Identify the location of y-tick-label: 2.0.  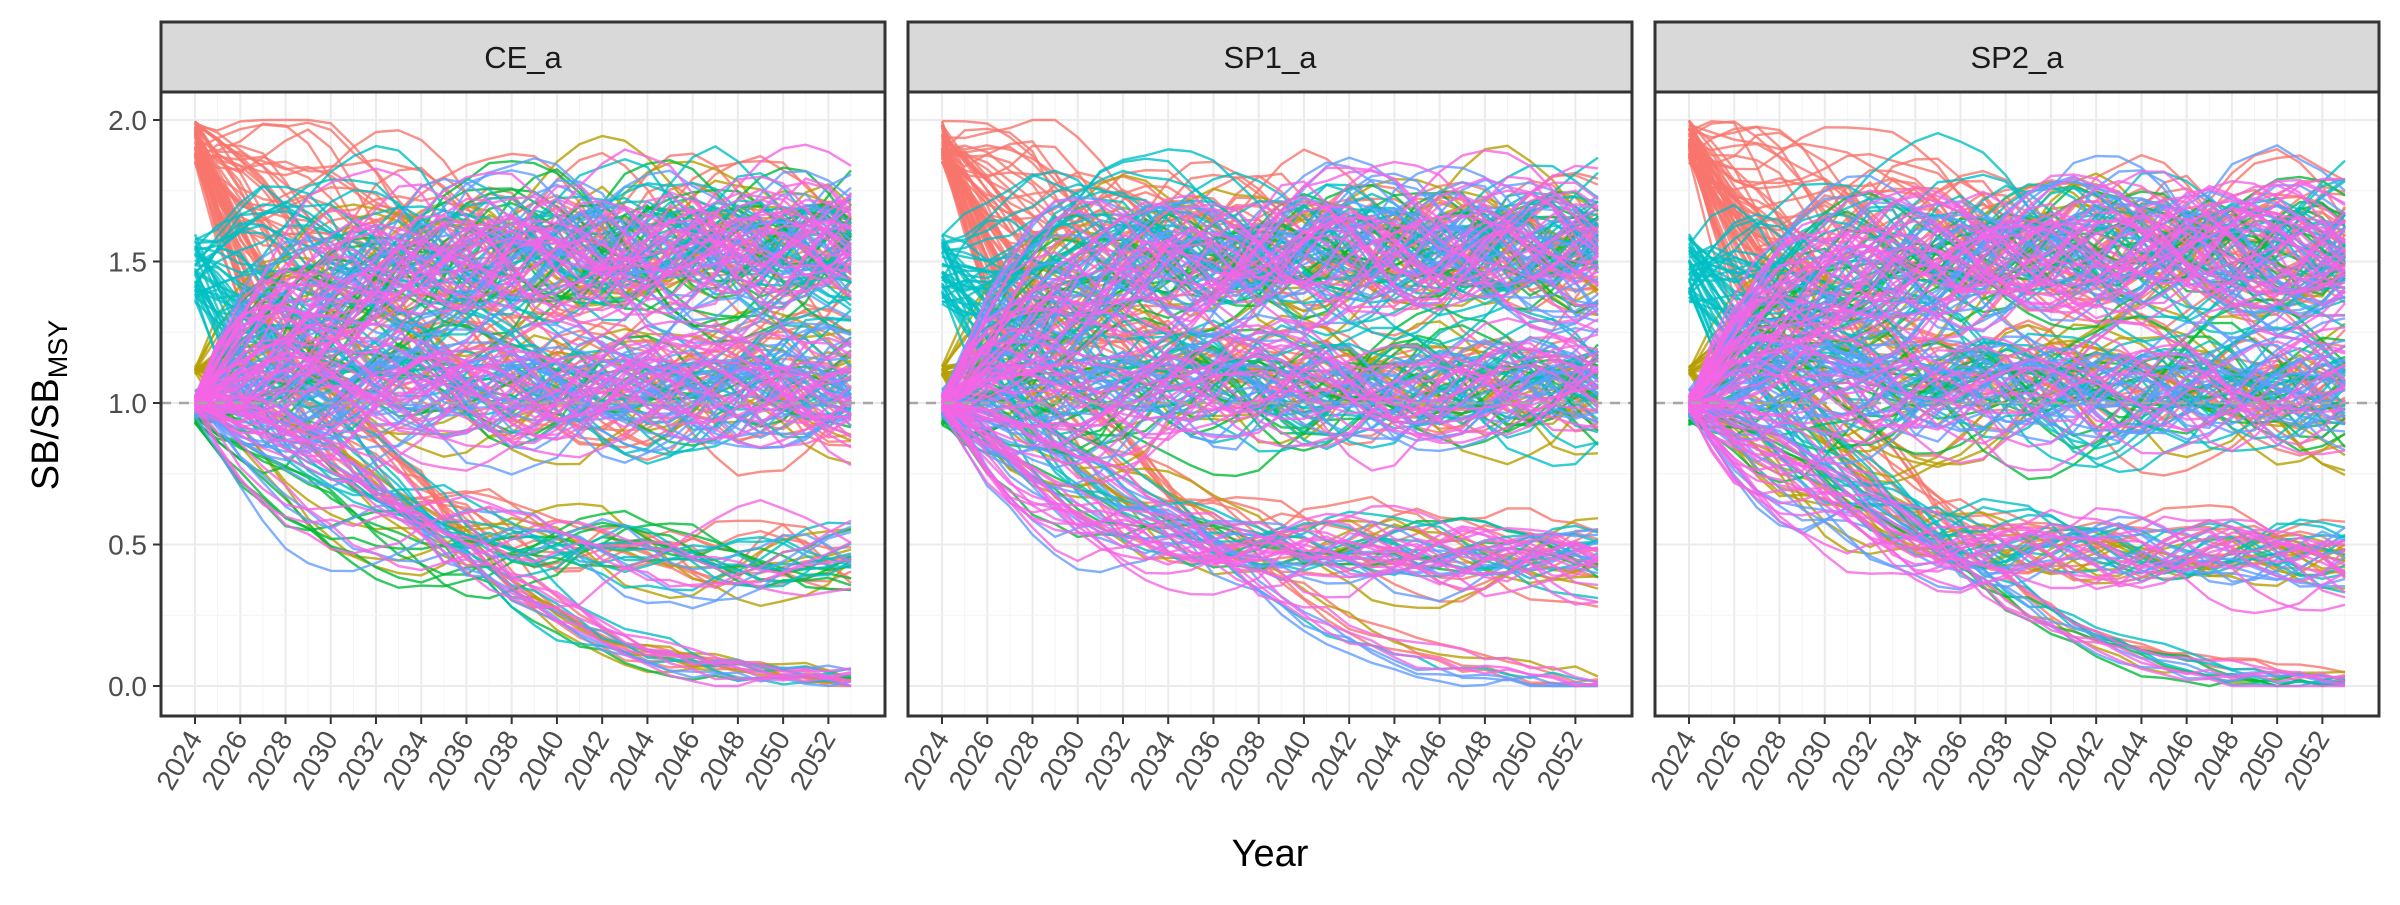
(127, 120).